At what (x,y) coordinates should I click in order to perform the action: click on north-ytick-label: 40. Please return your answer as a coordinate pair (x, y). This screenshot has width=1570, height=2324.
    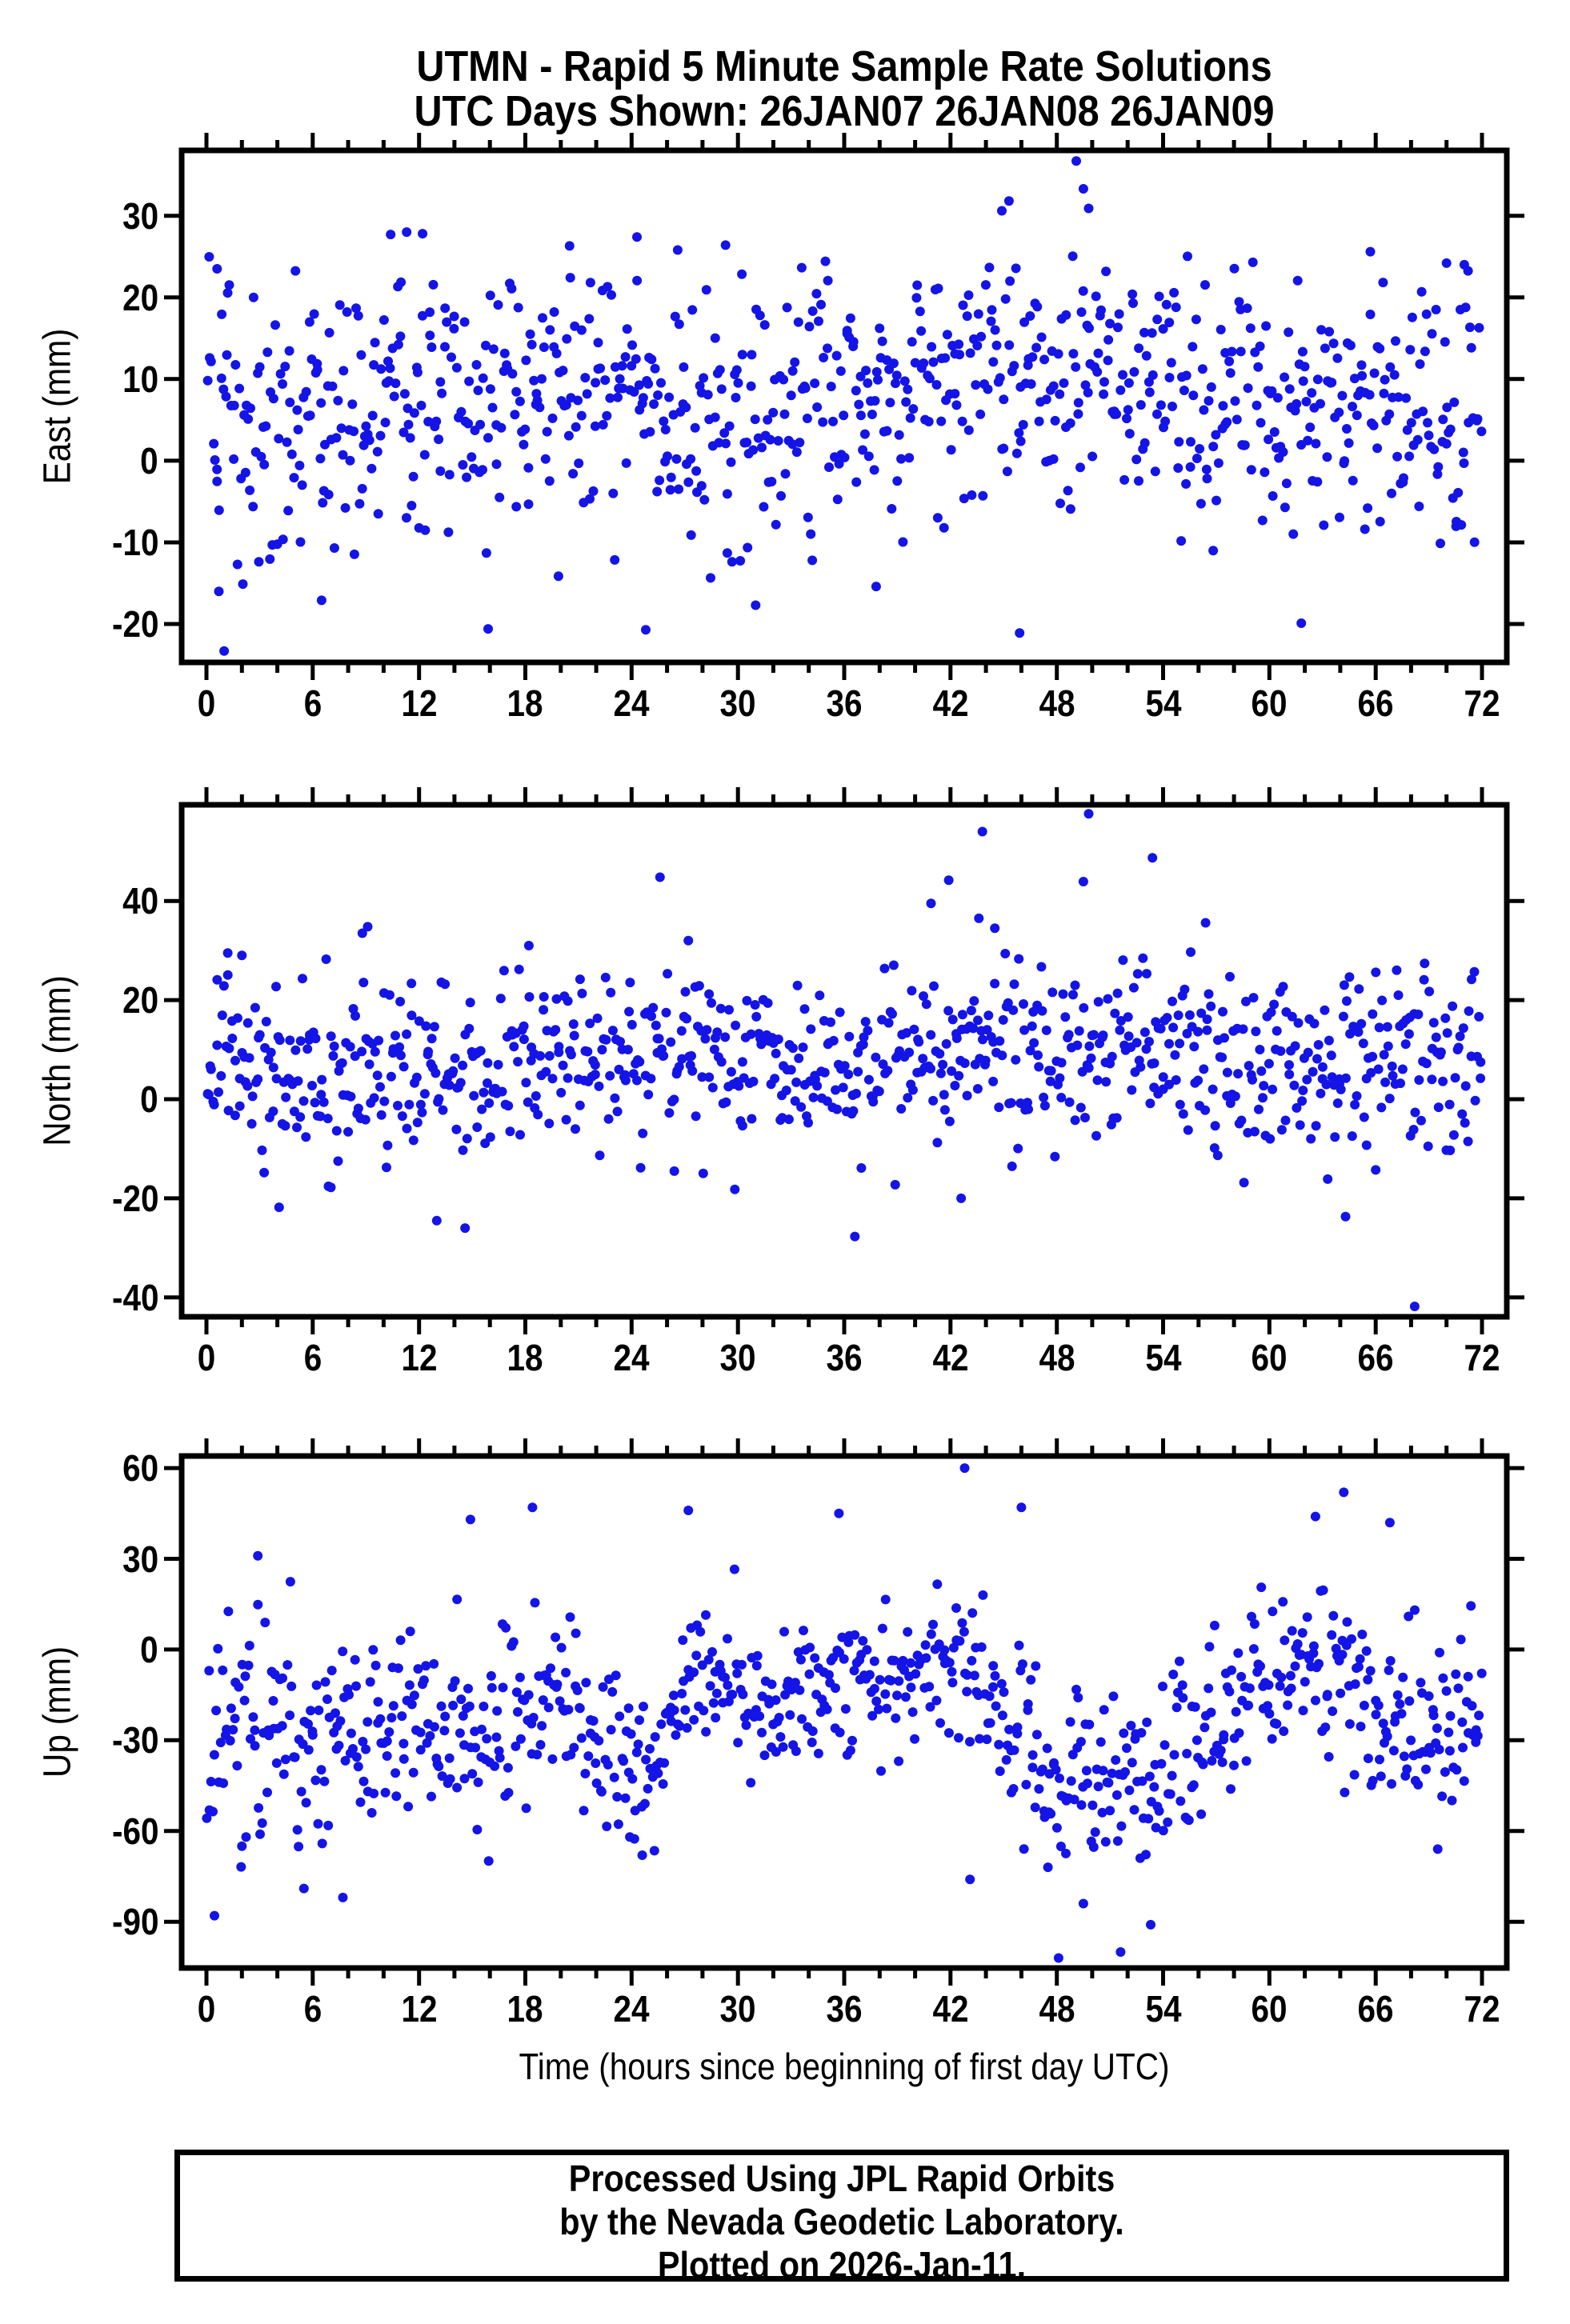
    Looking at the image, I should click on (140, 901).